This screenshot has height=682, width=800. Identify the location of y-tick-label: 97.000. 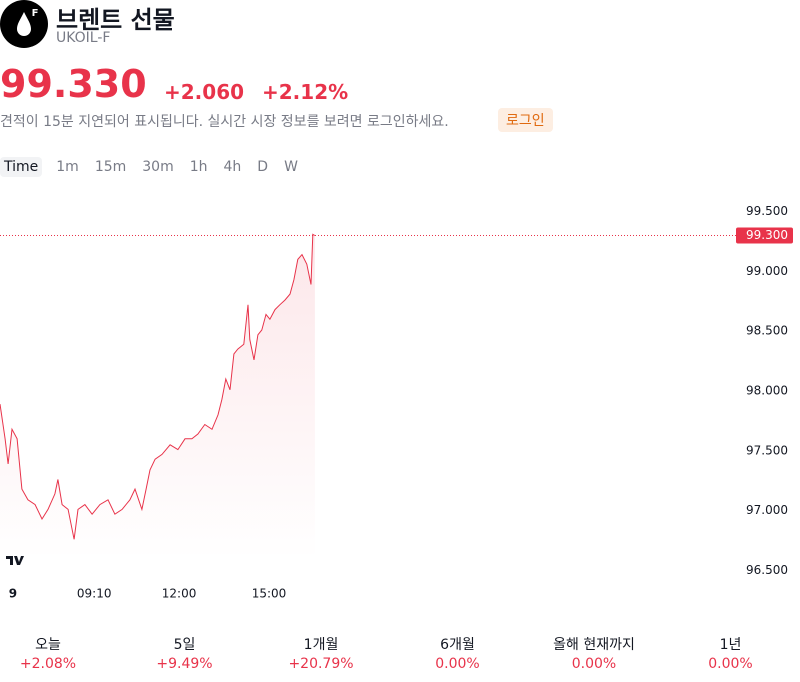
(767, 510).